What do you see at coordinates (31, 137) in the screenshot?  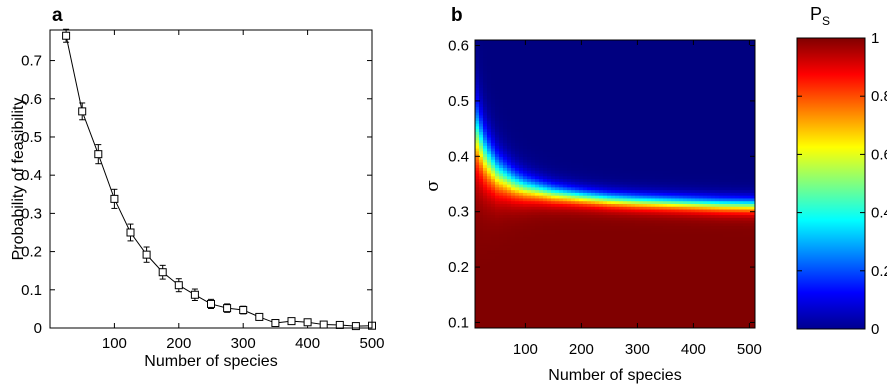 I see `a-ytick-label: 0.5` at bounding box center [31, 137].